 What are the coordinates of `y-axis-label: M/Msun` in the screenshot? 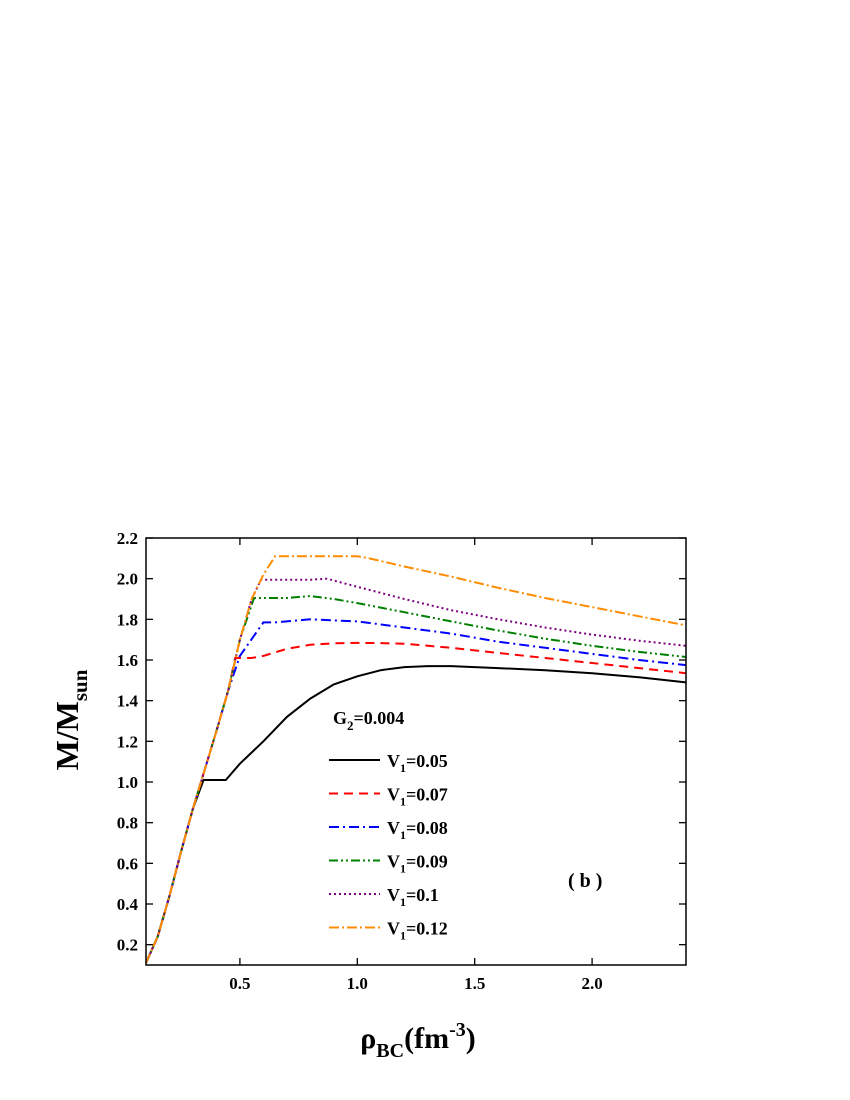 It's located at (70, 719).